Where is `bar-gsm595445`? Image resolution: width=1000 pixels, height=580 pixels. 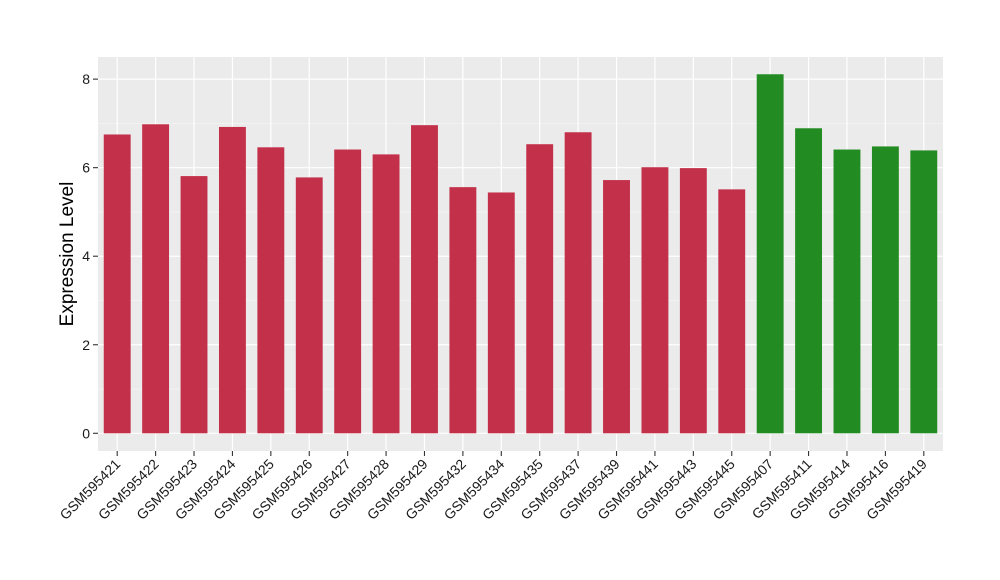 bar-gsm595445 is located at coordinates (732, 311).